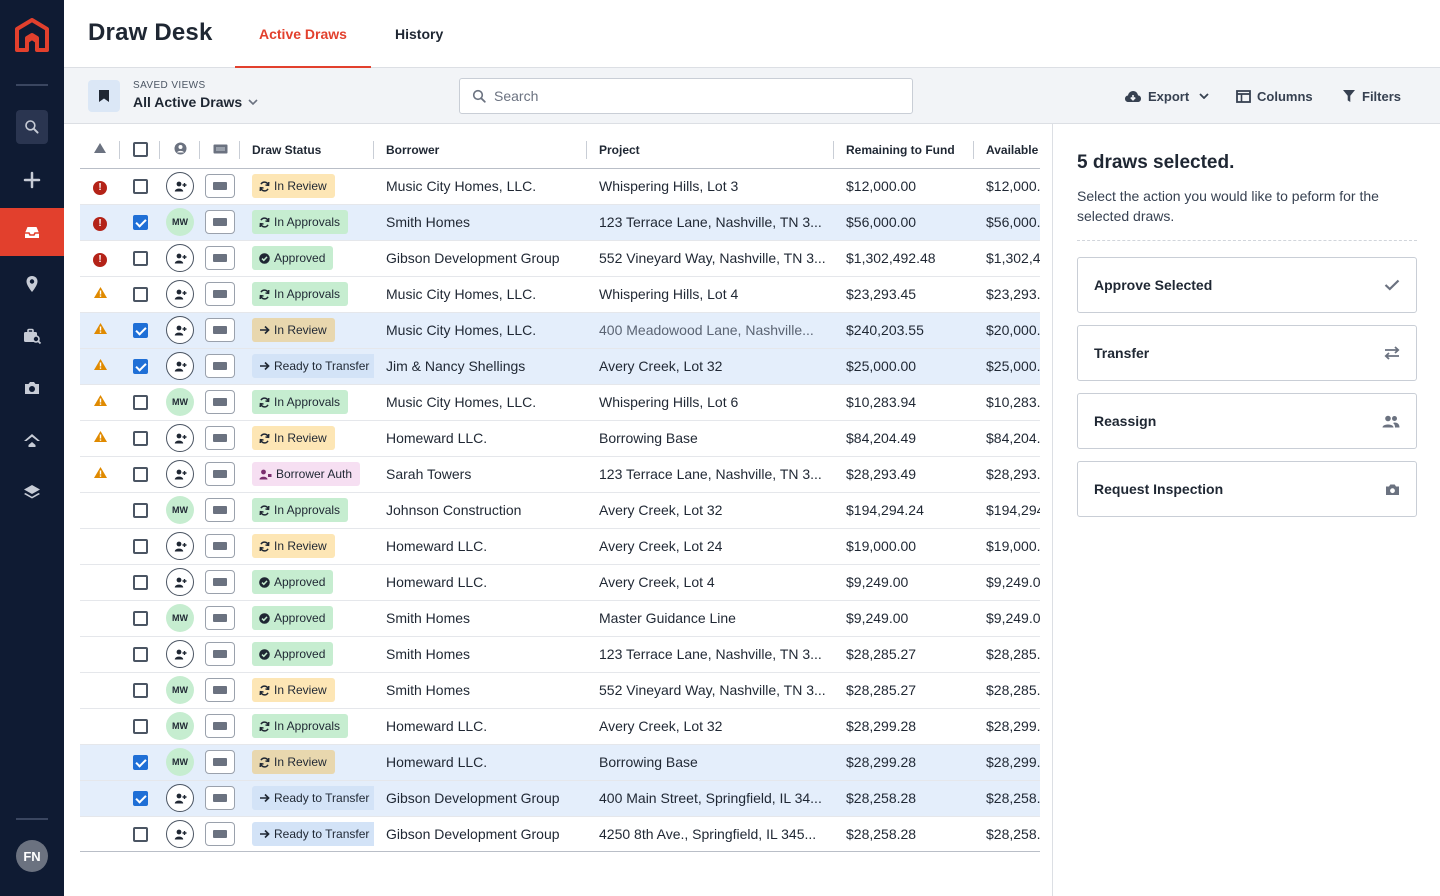 Image resolution: width=1440 pixels, height=896 pixels. Describe the element at coordinates (104, 96) in the screenshot. I see `saved-views-button` at that location.